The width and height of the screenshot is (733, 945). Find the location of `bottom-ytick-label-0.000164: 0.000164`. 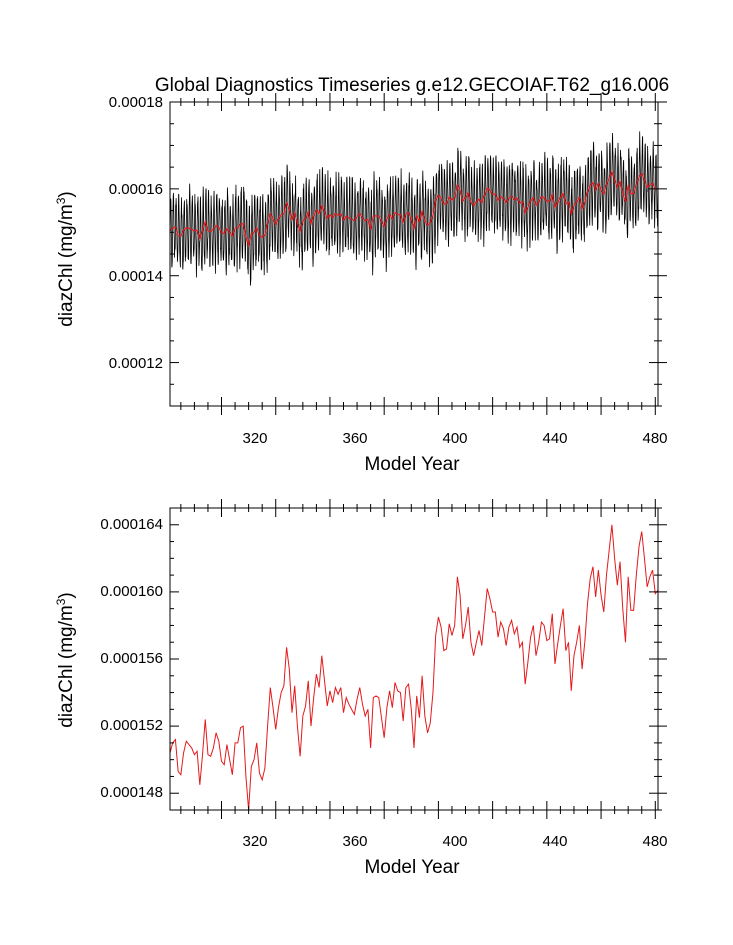

bottom-ytick-label-0.000164: 0.000164 is located at coordinates (131, 524).